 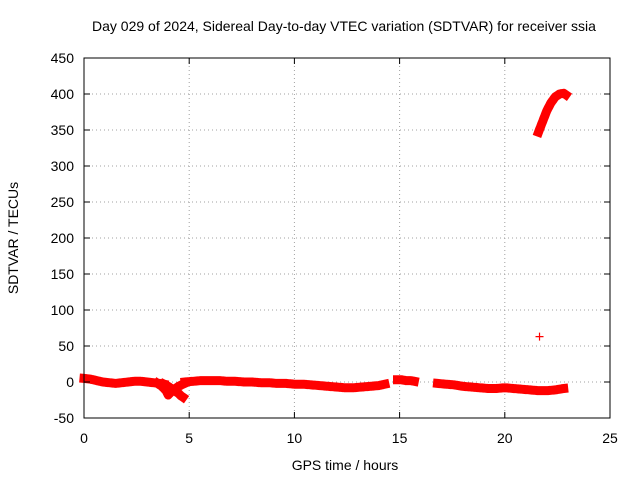 What do you see at coordinates (345, 465) in the screenshot?
I see `x-axis-label: GPS time / hours` at bounding box center [345, 465].